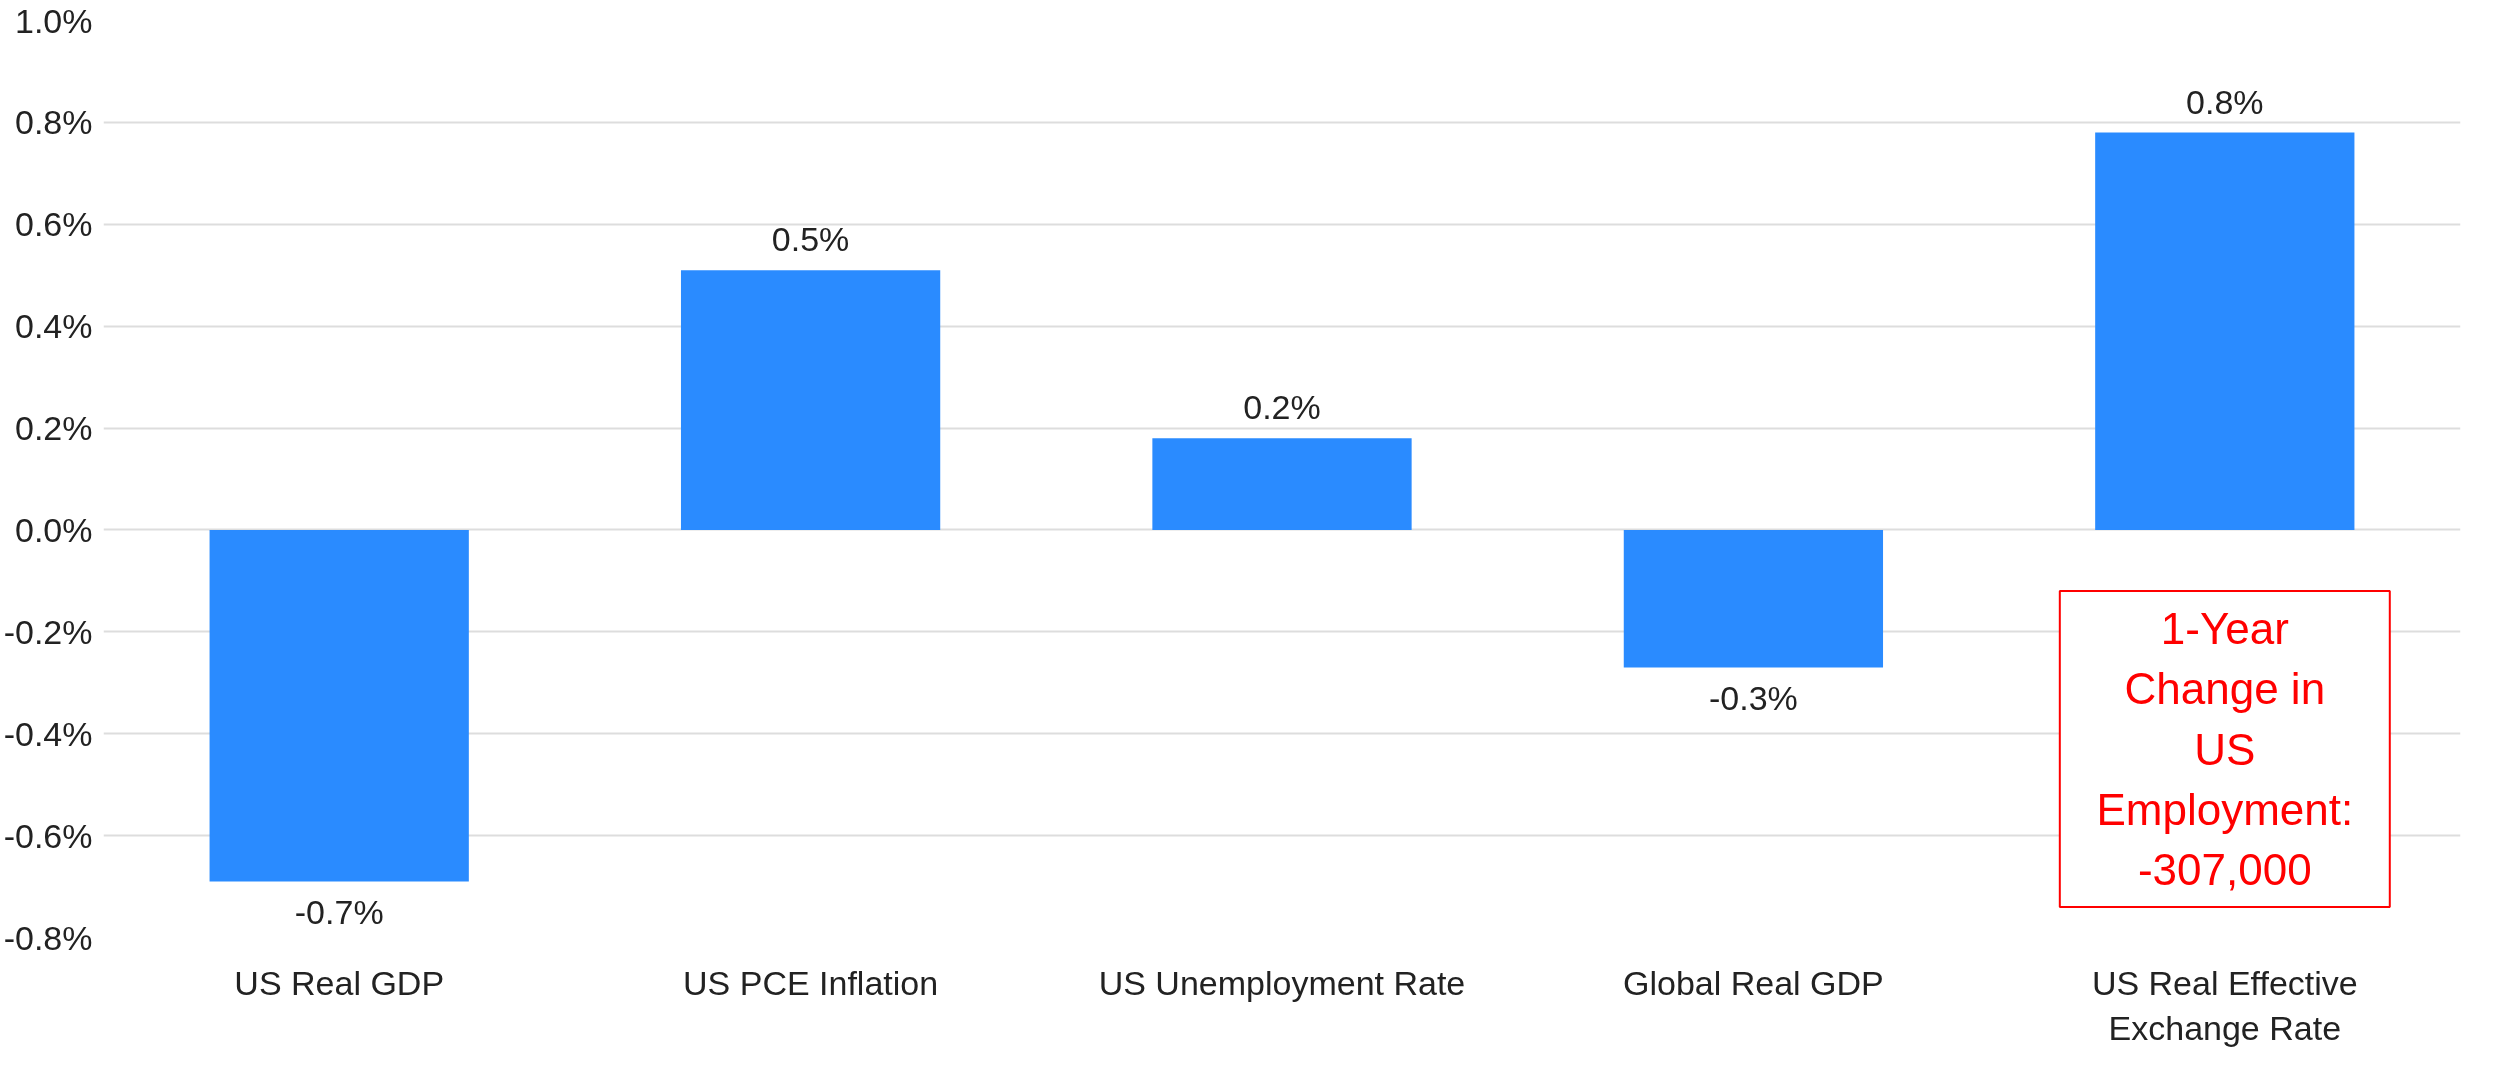 The height and width of the screenshot is (1065, 2507). Describe the element at coordinates (1282, 982) in the screenshot. I see `x-tick-label: US Unemployment Rate` at that location.